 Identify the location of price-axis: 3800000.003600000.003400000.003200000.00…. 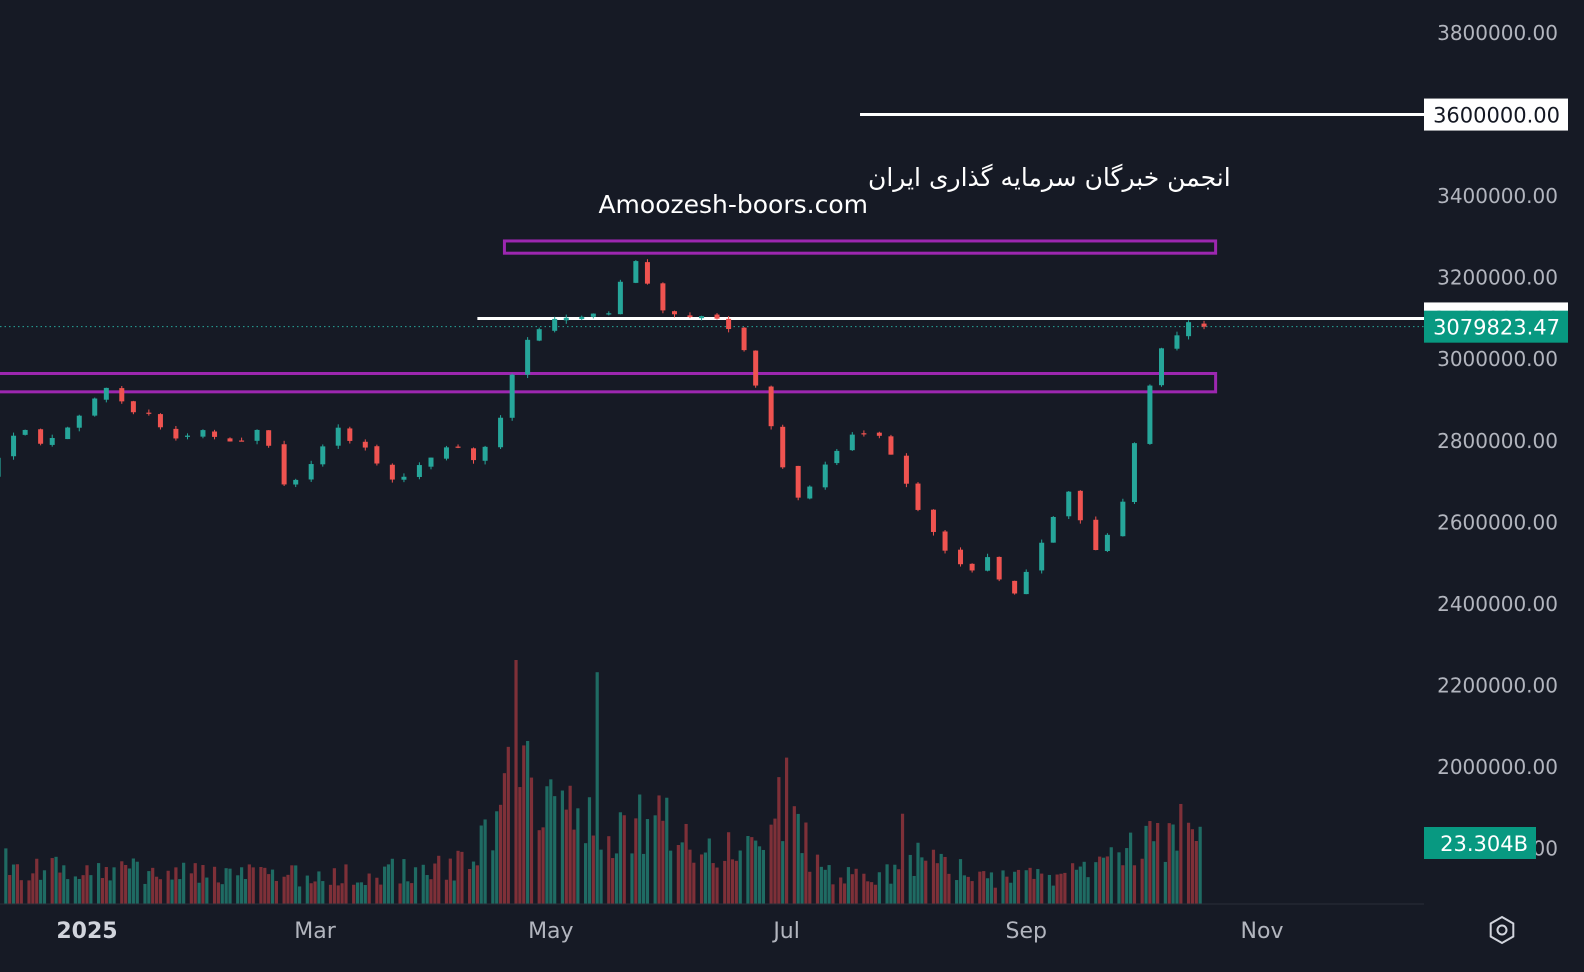
(1497, 441).